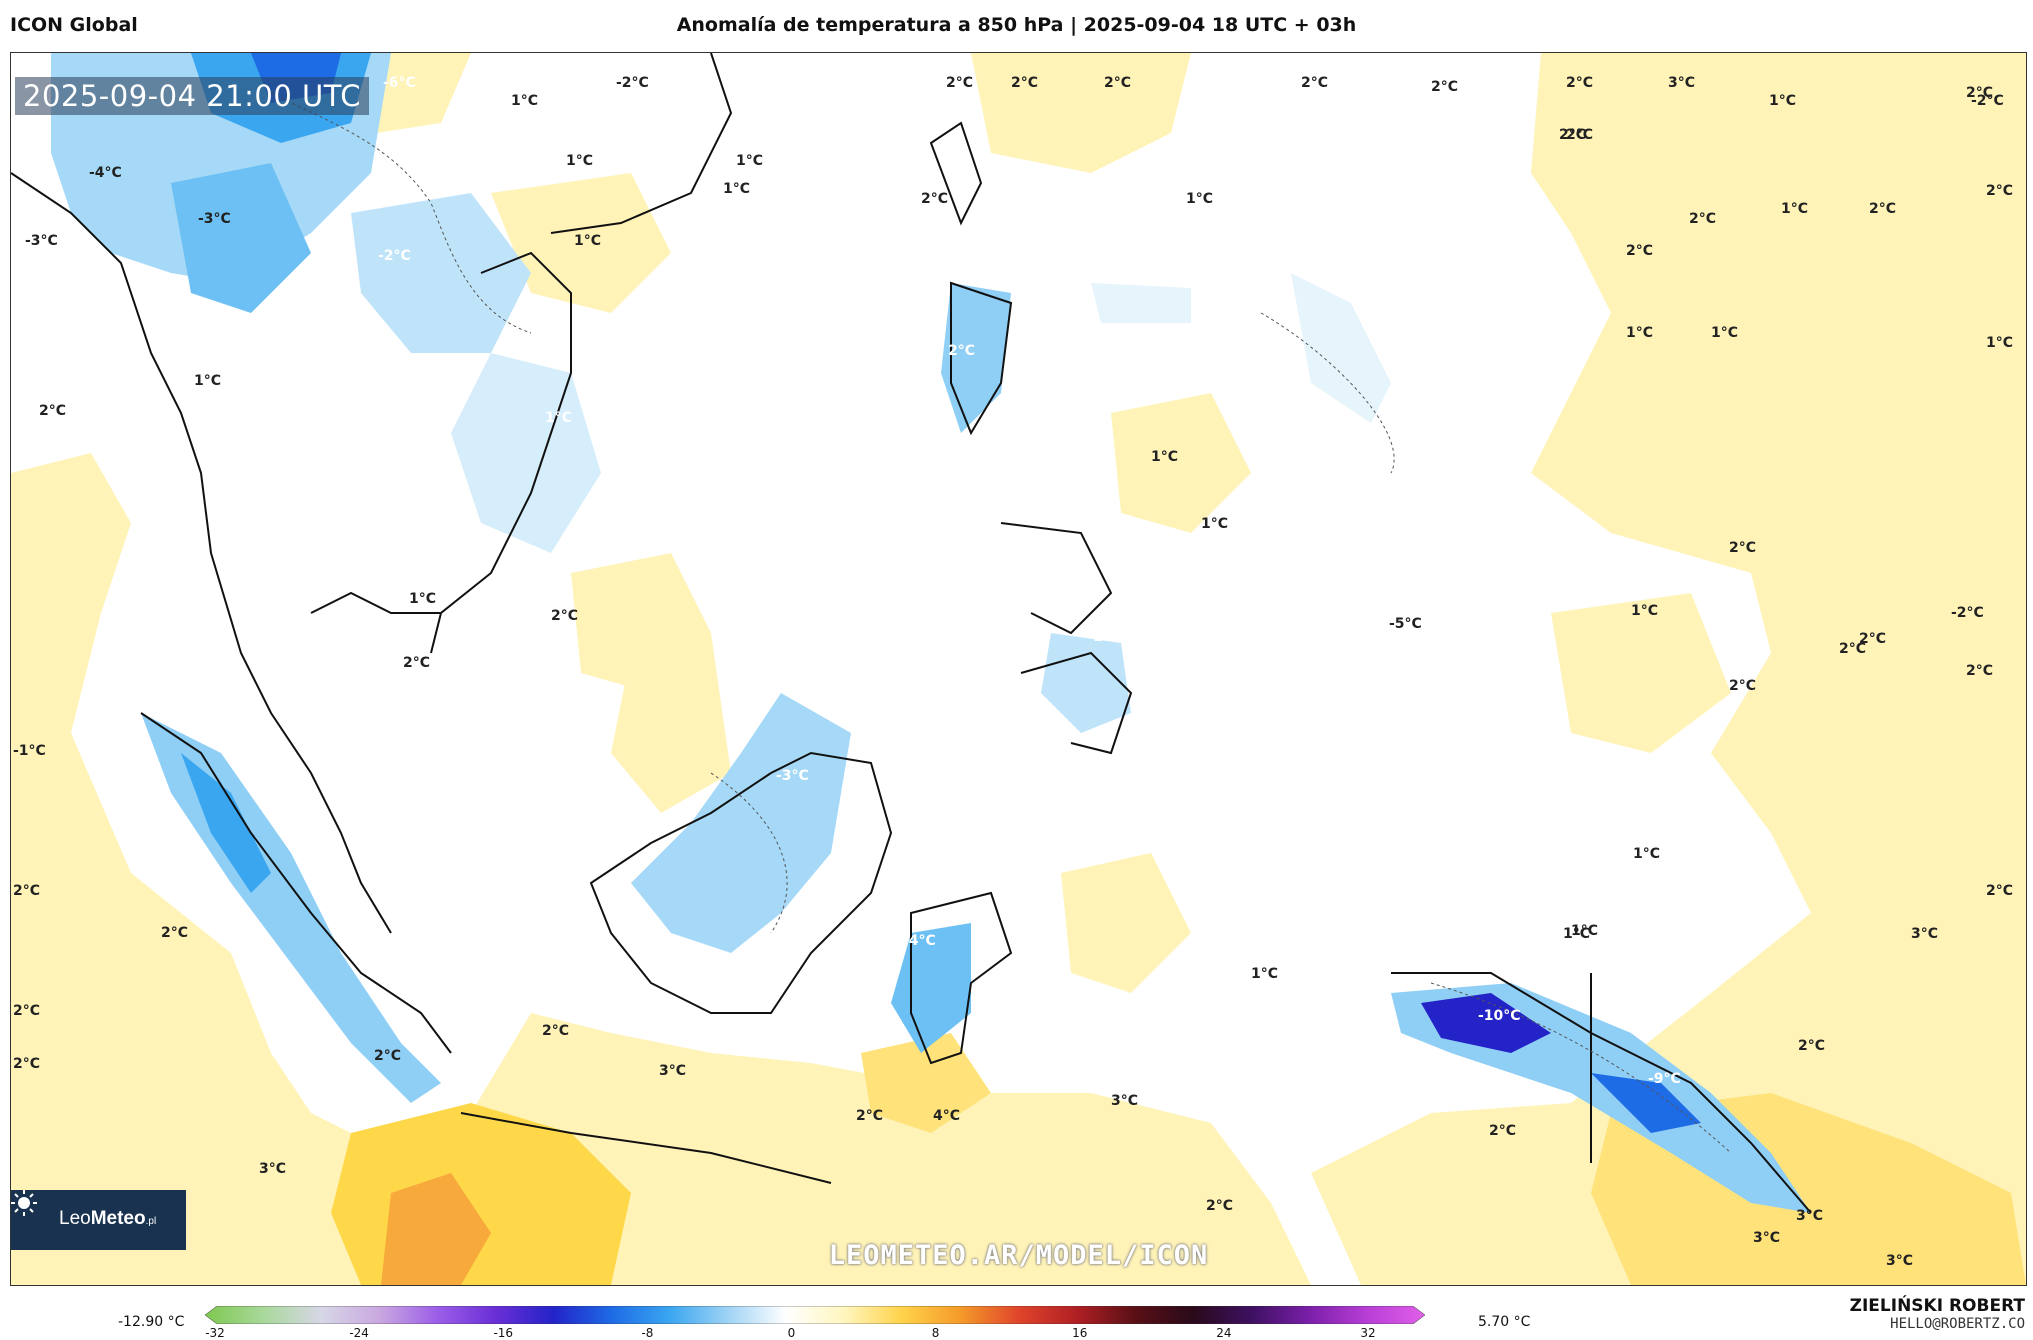  Describe the element at coordinates (192, 96) in the screenshot. I see `valid-time-label: 2025-09-04 21:00 UTC` at that location.